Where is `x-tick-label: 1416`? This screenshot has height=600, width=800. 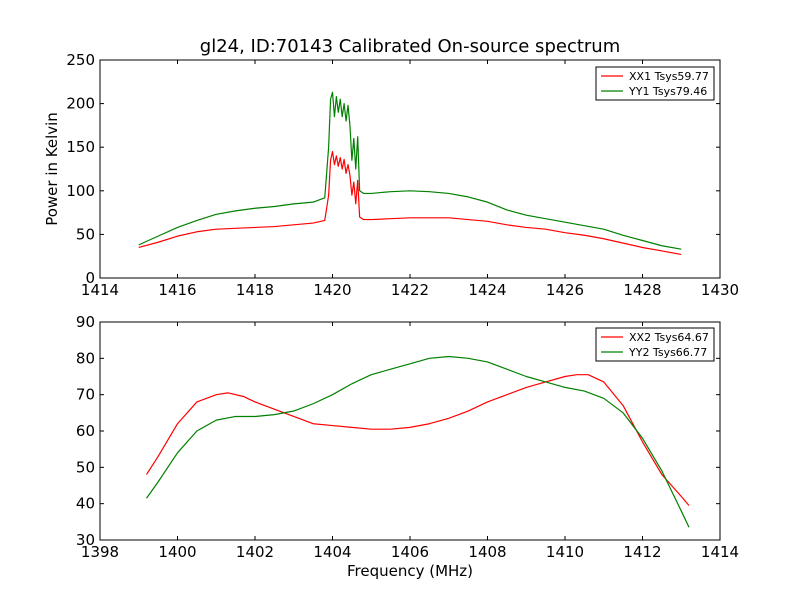
x-tick-label: 1416 is located at coordinates (177, 290).